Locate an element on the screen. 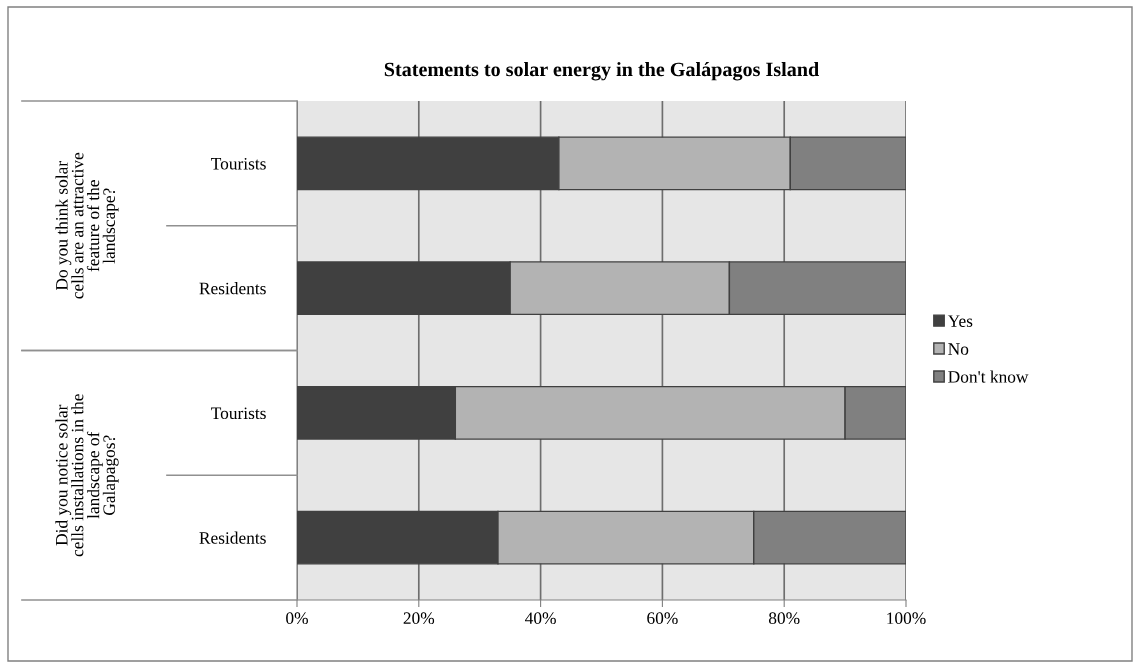 This screenshot has height=663, width=1140. x-tick-label: 100% is located at coordinates (906, 618).